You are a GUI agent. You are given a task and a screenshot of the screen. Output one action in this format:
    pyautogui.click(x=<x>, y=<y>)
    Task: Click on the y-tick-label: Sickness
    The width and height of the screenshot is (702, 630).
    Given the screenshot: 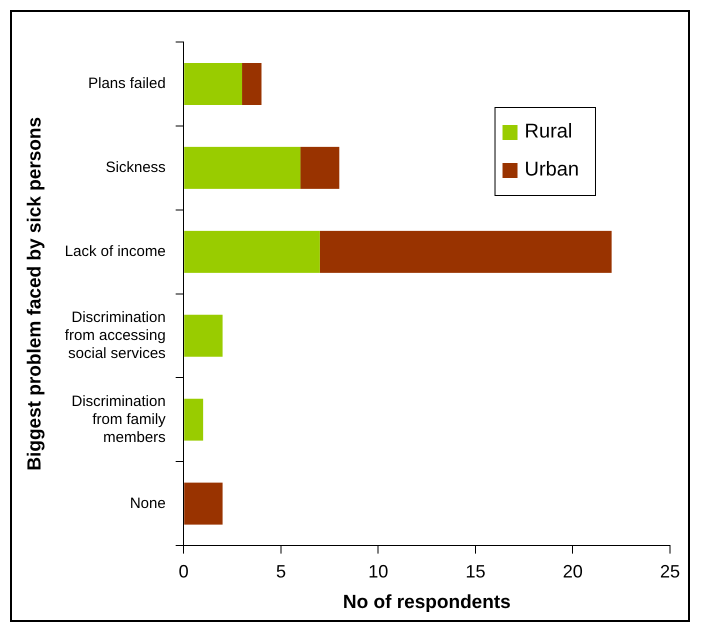 What is the action you would take?
    pyautogui.click(x=136, y=167)
    